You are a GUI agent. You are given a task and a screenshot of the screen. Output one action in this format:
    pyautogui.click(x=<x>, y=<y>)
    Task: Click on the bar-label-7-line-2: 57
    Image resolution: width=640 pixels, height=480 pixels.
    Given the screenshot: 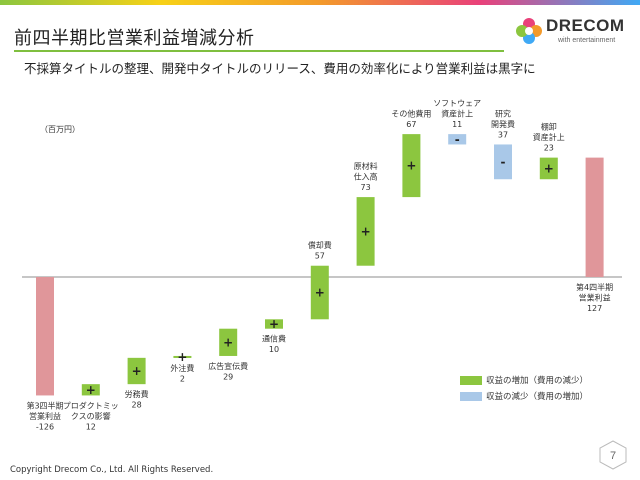 What is the action you would take?
    pyautogui.click(x=320, y=256)
    